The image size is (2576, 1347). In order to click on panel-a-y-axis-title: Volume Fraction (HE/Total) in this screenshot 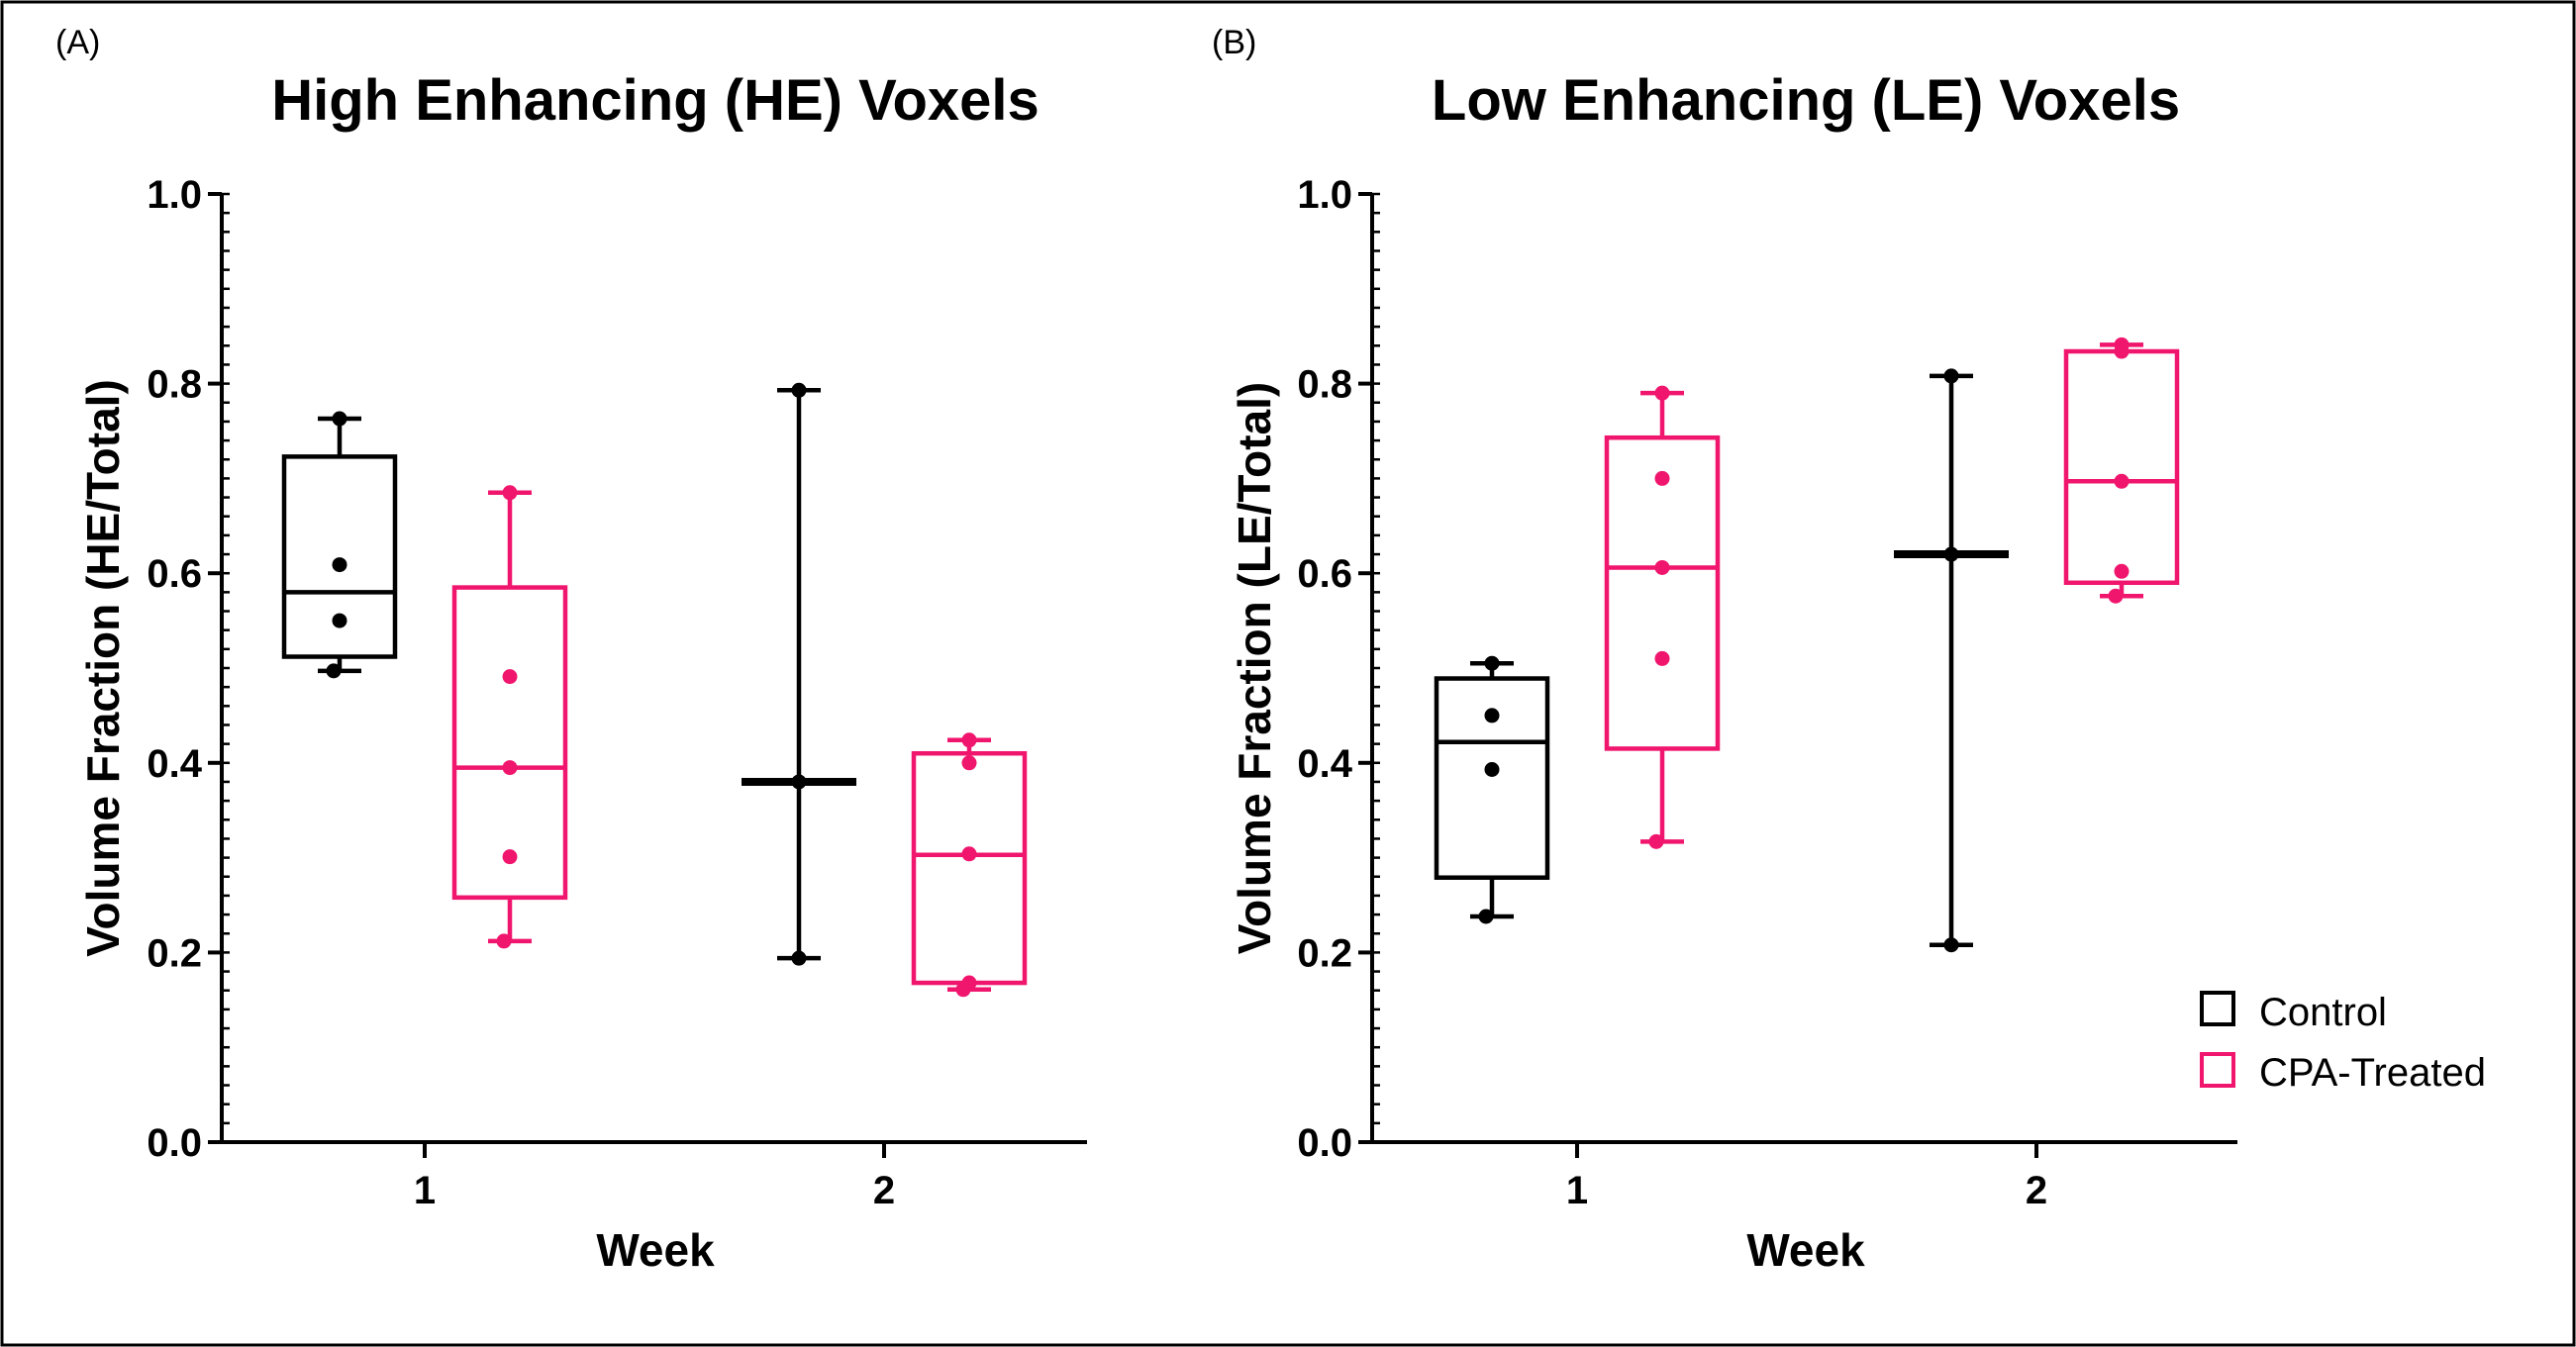, I will do `click(103, 668)`.